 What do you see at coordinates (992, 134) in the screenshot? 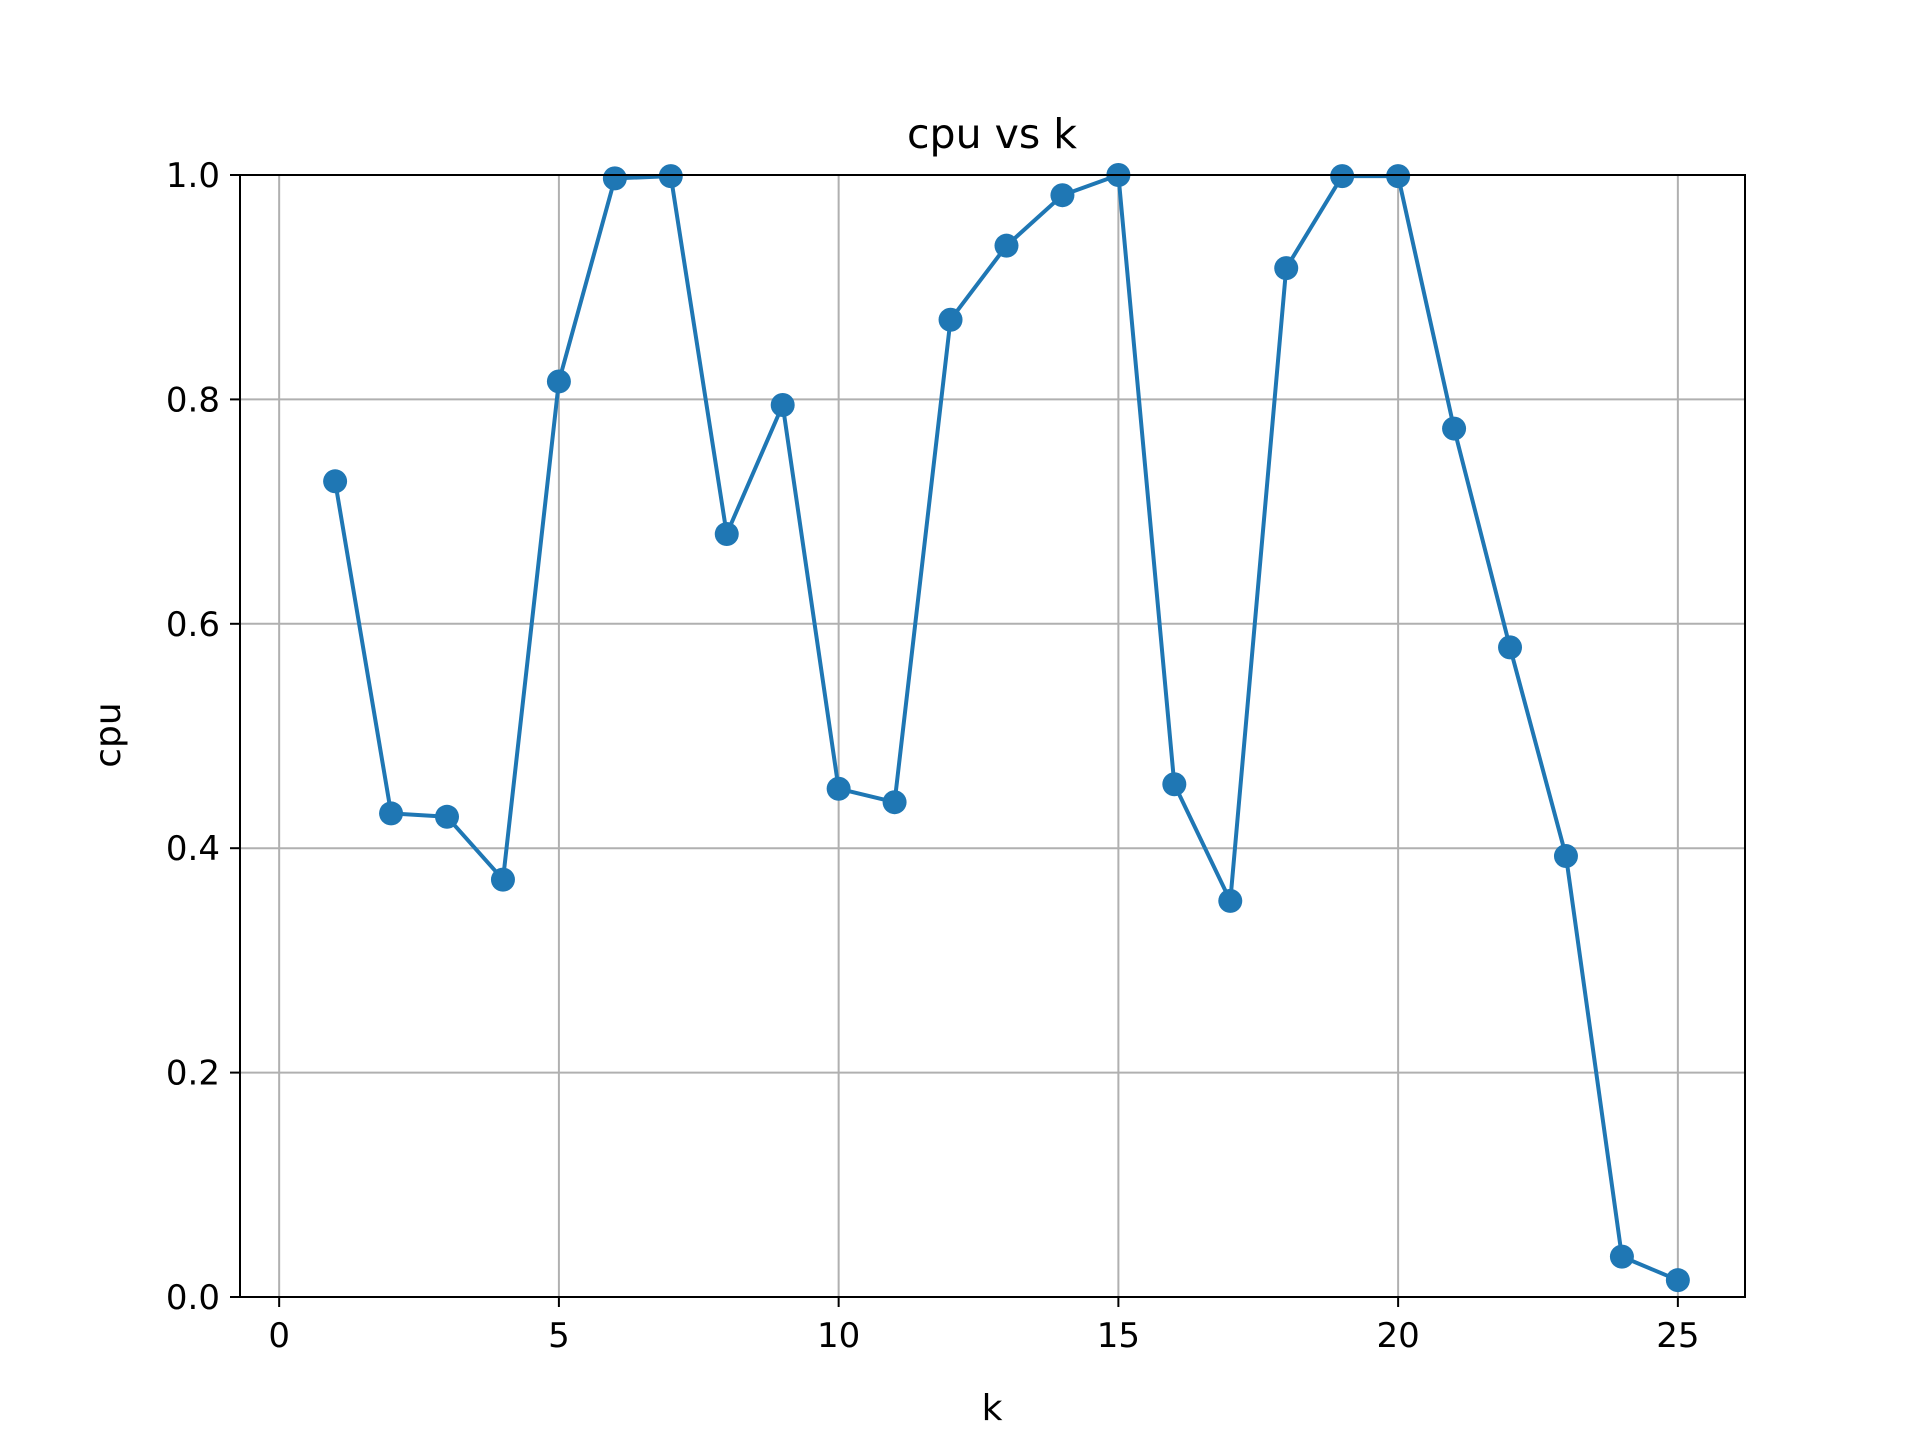
I see `chart-title: cpu vs k` at bounding box center [992, 134].